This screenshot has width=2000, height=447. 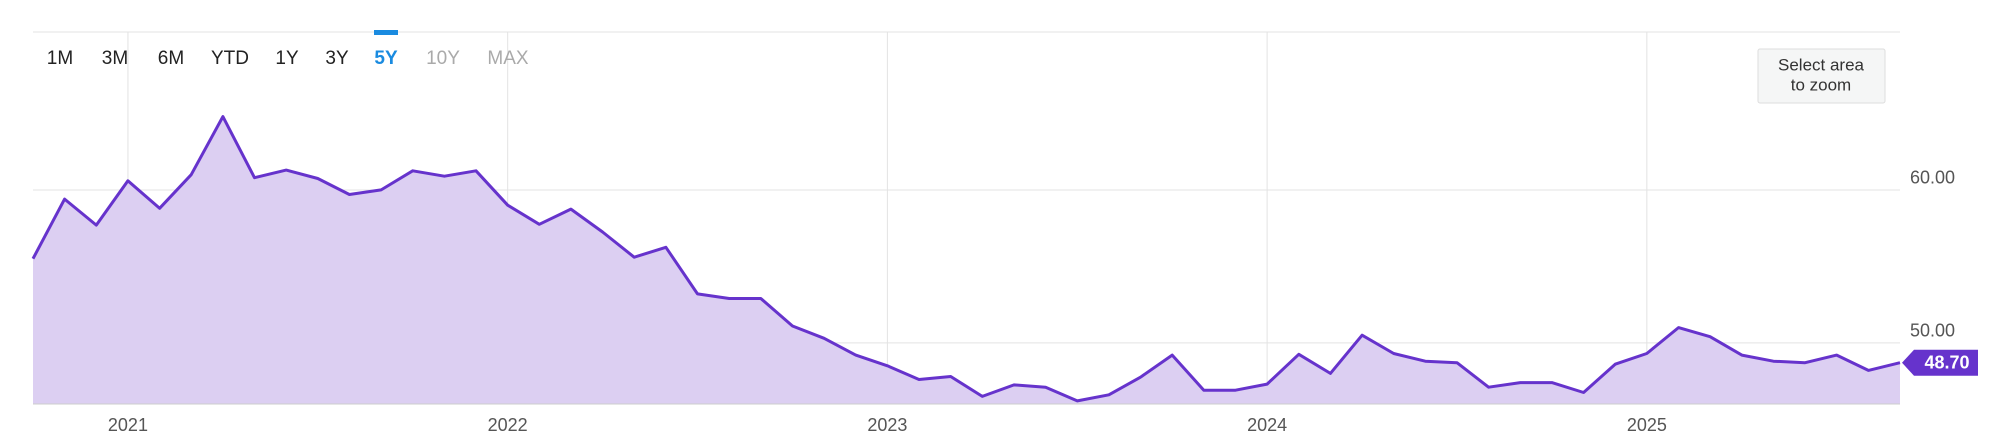 What do you see at coordinates (887, 425) in the screenshot?
I see `x-tick-label: 2023` at bounding box center [887, 425].